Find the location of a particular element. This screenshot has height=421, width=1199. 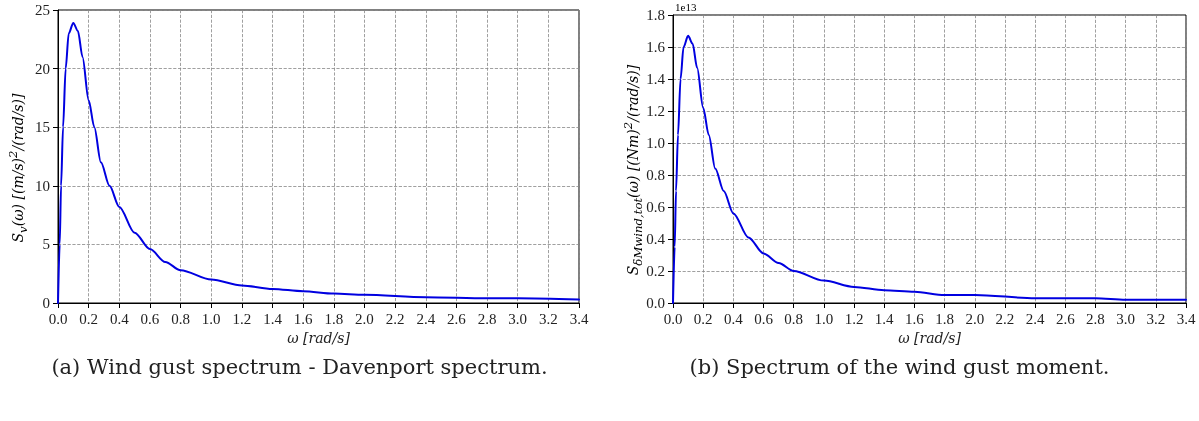

y-tick-label: 1.6 is located at coordinates (656, 47).